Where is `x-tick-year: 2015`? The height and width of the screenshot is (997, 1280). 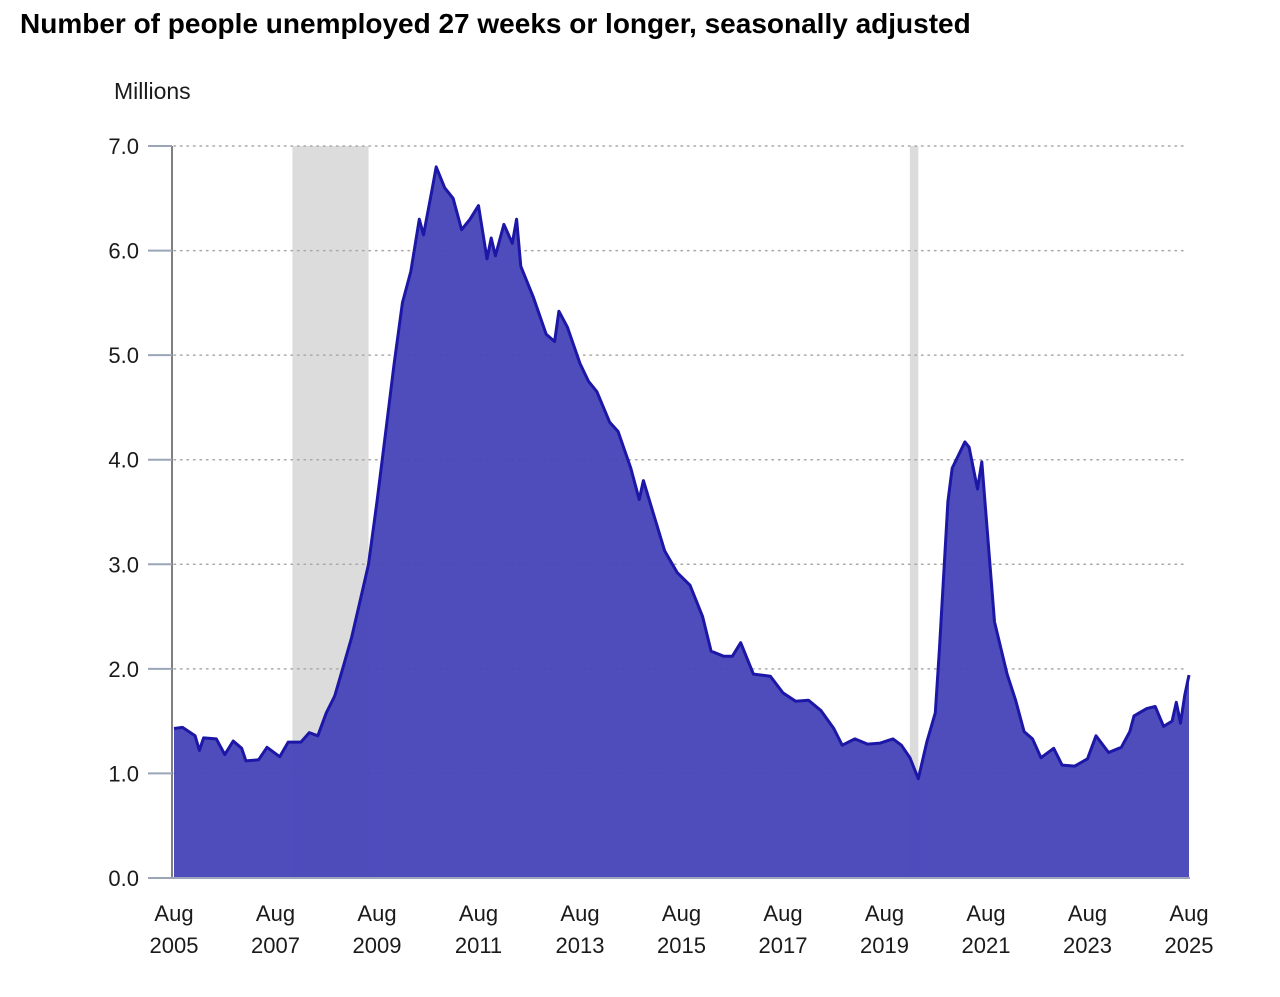
x-tick-year: 2015 is located at coordinates (681, 945).